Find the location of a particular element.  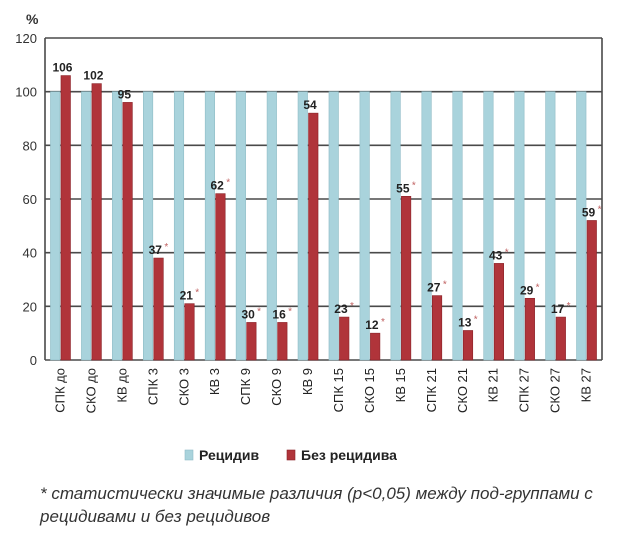

y-tick-label: 80 is located at coordinates (30, 145).